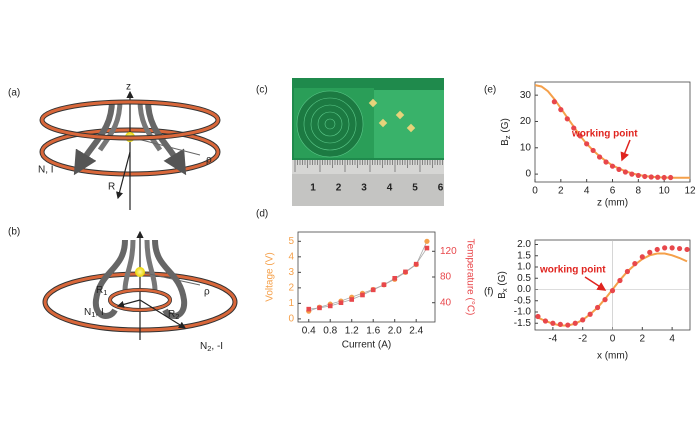 The image size is (700, 425). Describe the element at coordinates (94, 313) in the screenshot. I see `n1-label: N1, I` at that location.